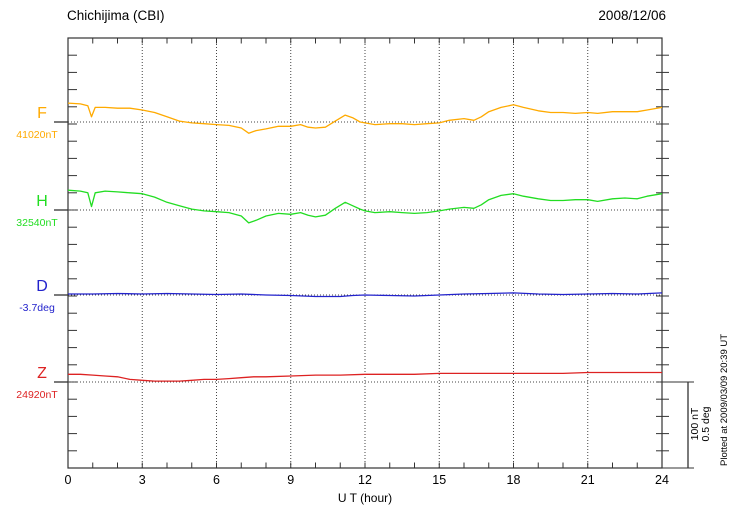 This screenshot has width=730, height=520. I want to click on x-tick-label: 9, so click(291, 480).